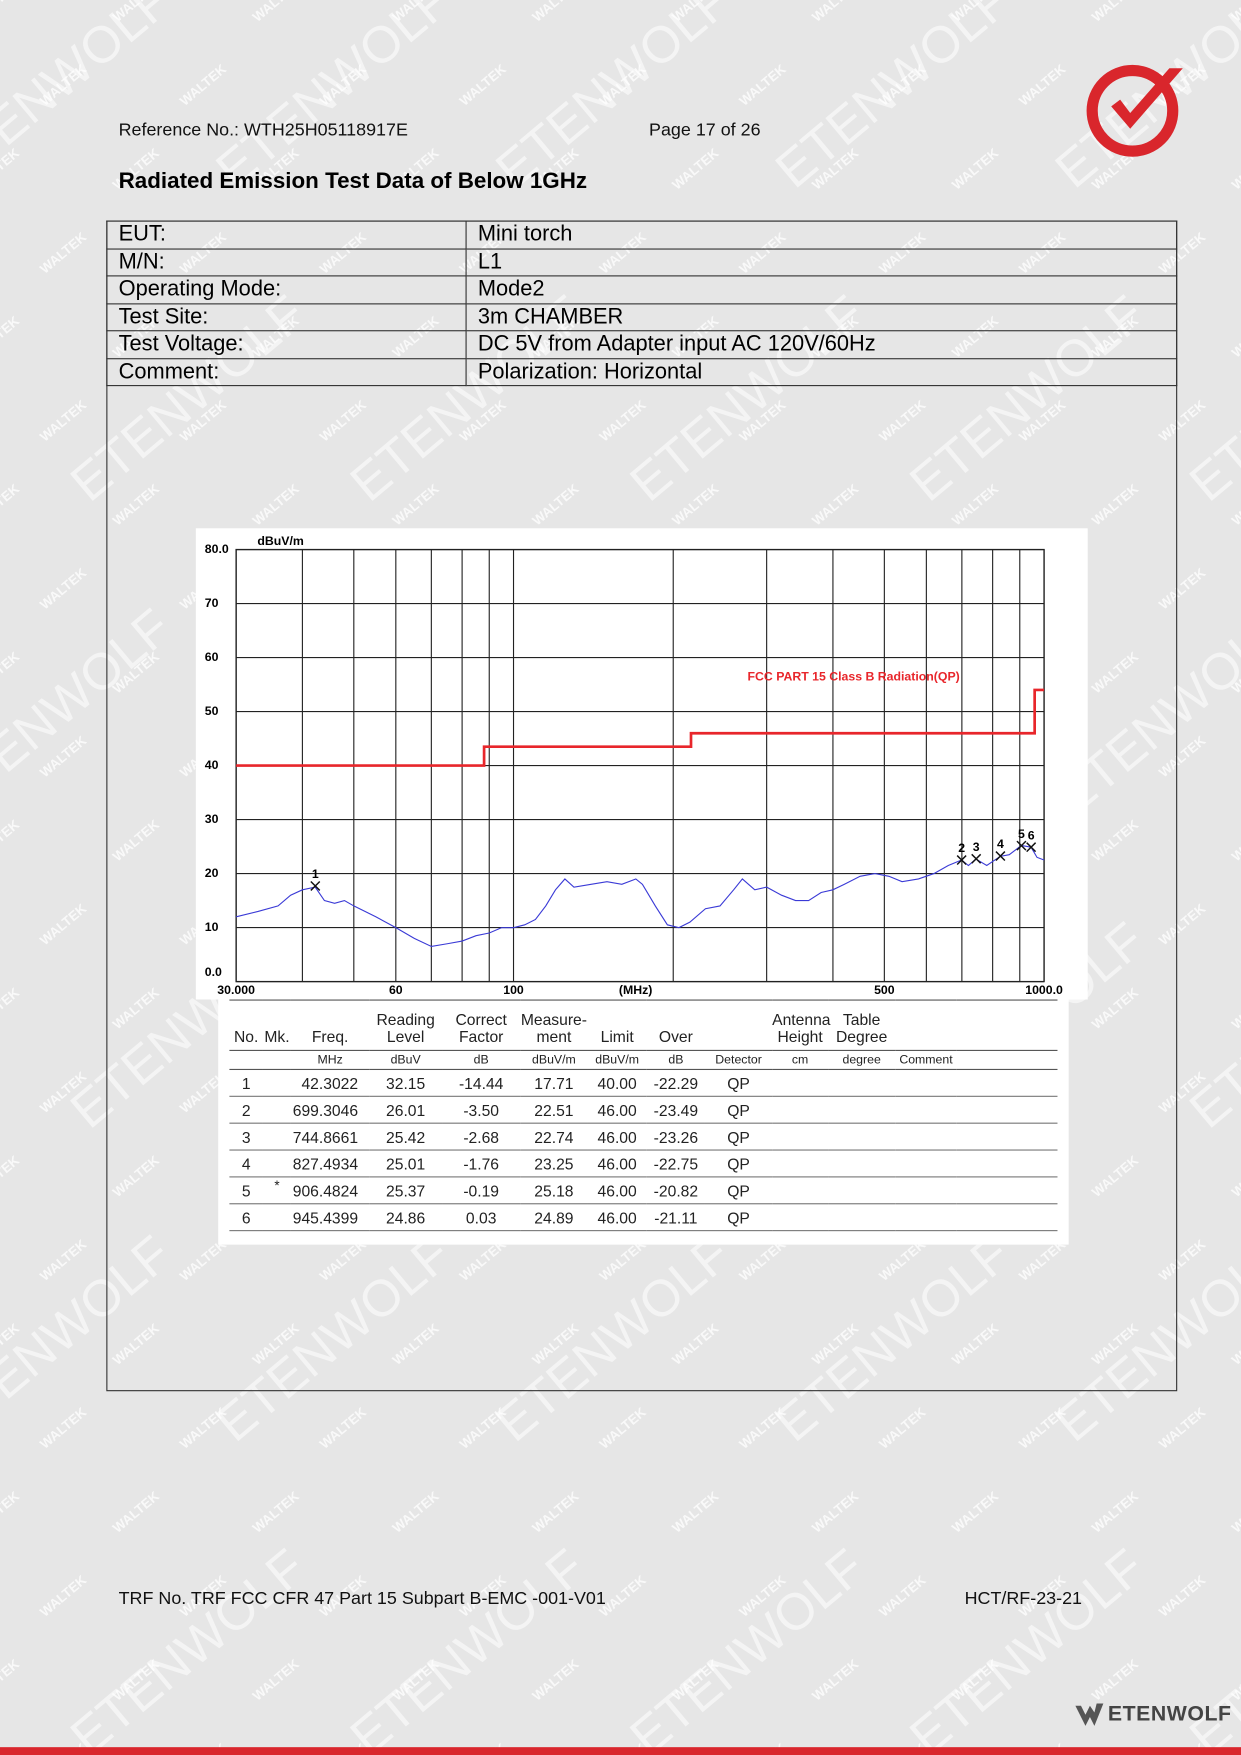  Describe the element at coordinates (821, 235) in the screenshot. I see `info-value: Mini torch` at that location.